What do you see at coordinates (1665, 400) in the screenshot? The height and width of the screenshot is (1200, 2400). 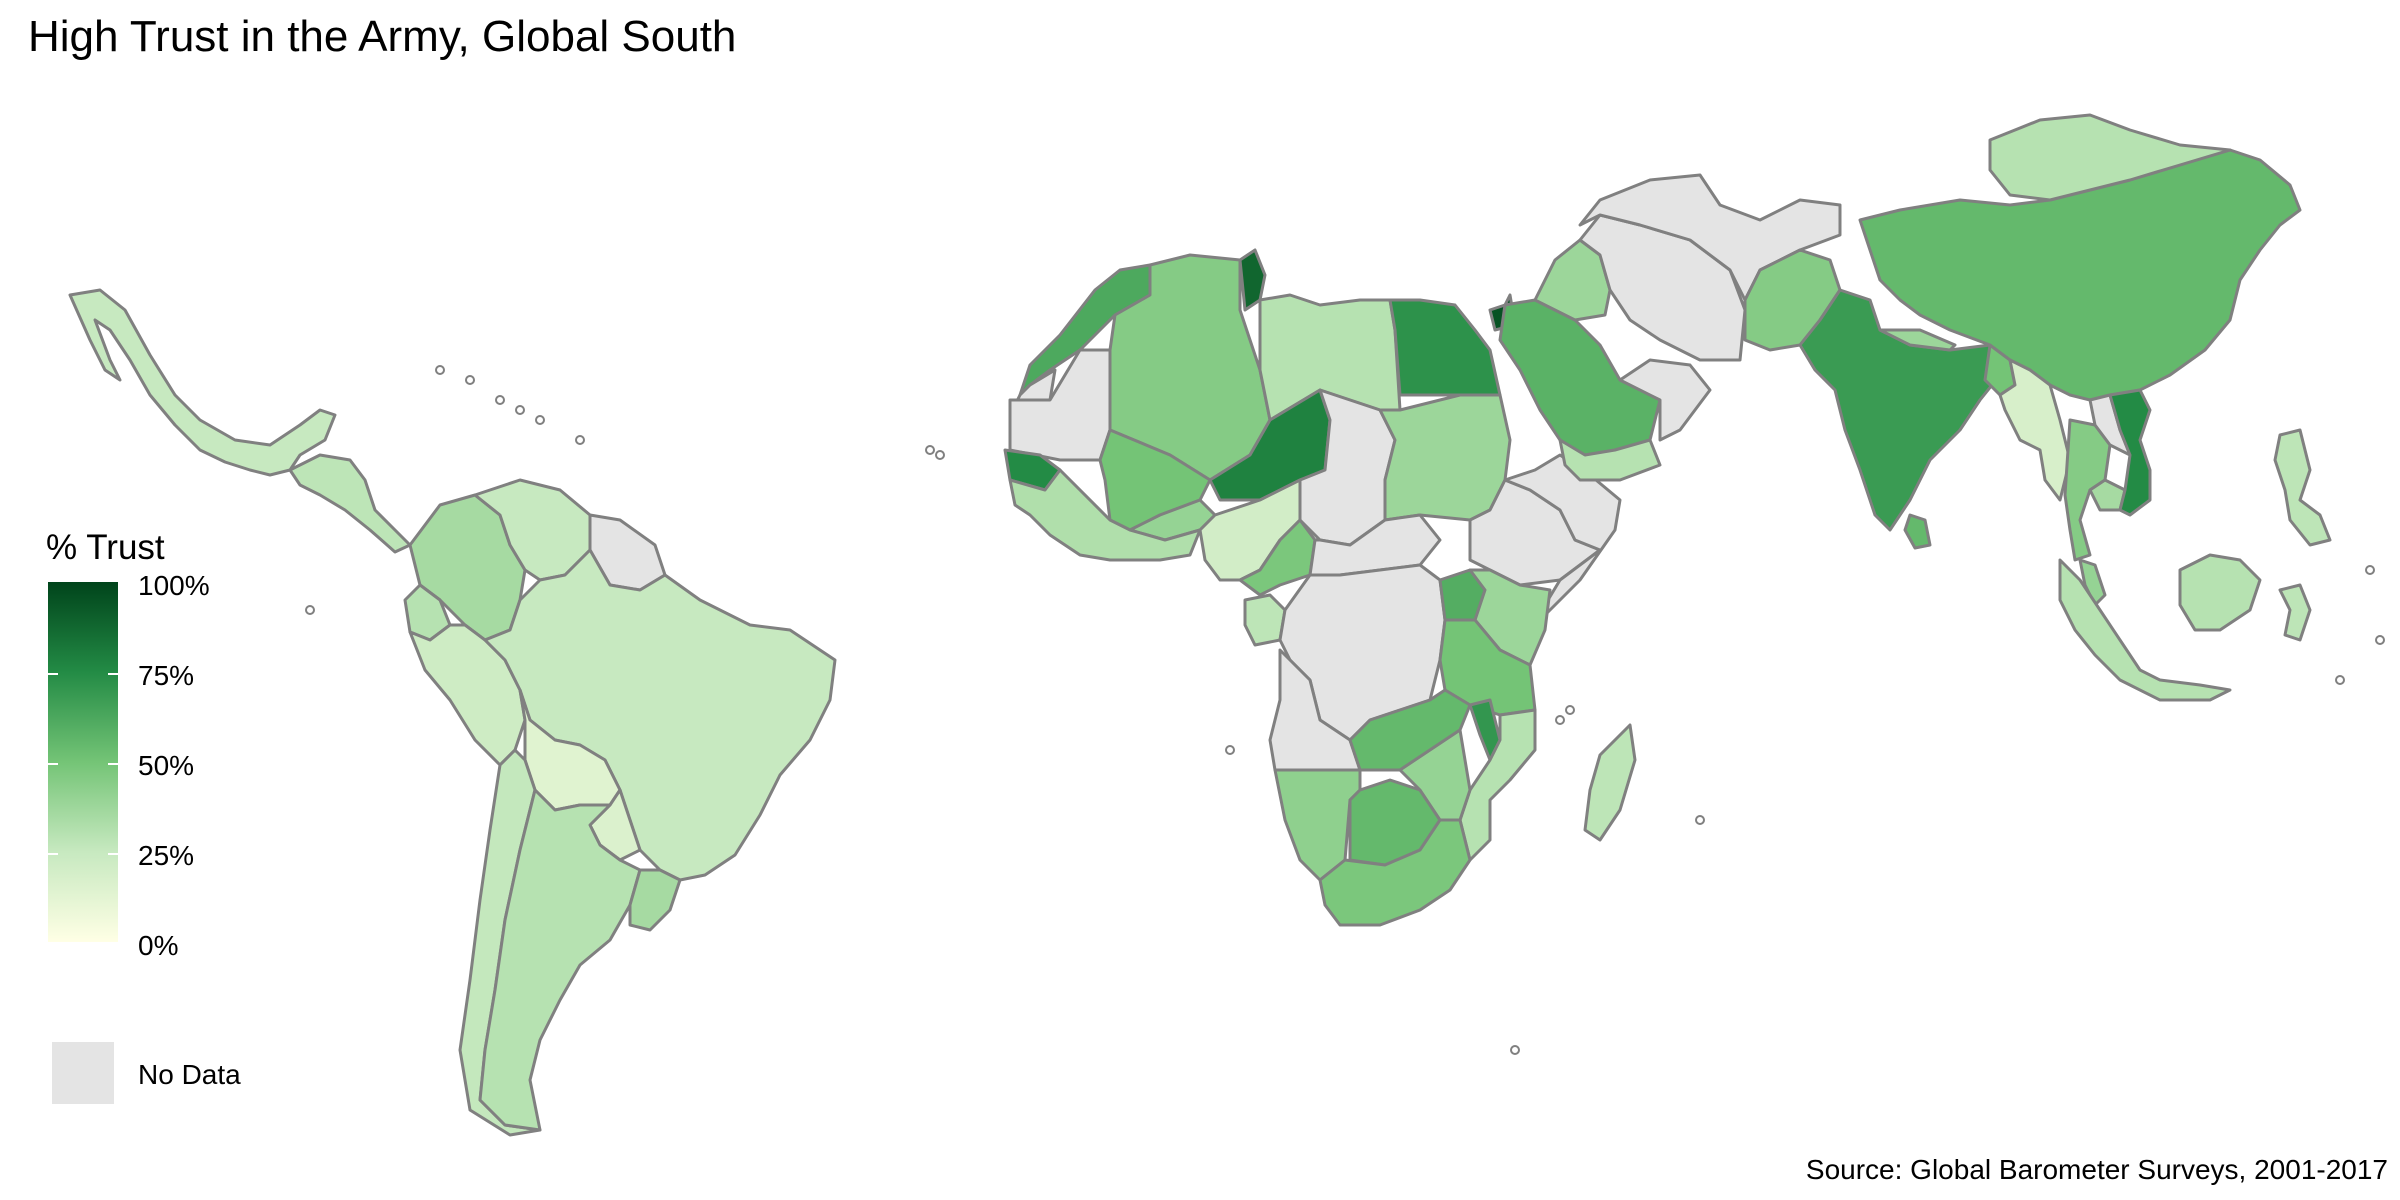 I see `region-gulf-states` at bounding box center [1665, 400].